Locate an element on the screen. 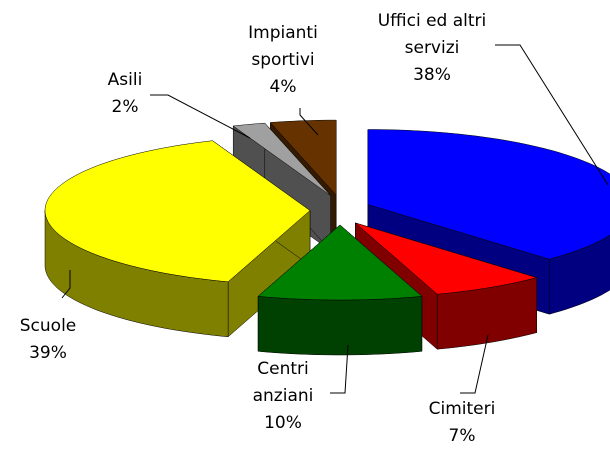  slice-label: Scuole 39% is located at coordinates (48, 340).